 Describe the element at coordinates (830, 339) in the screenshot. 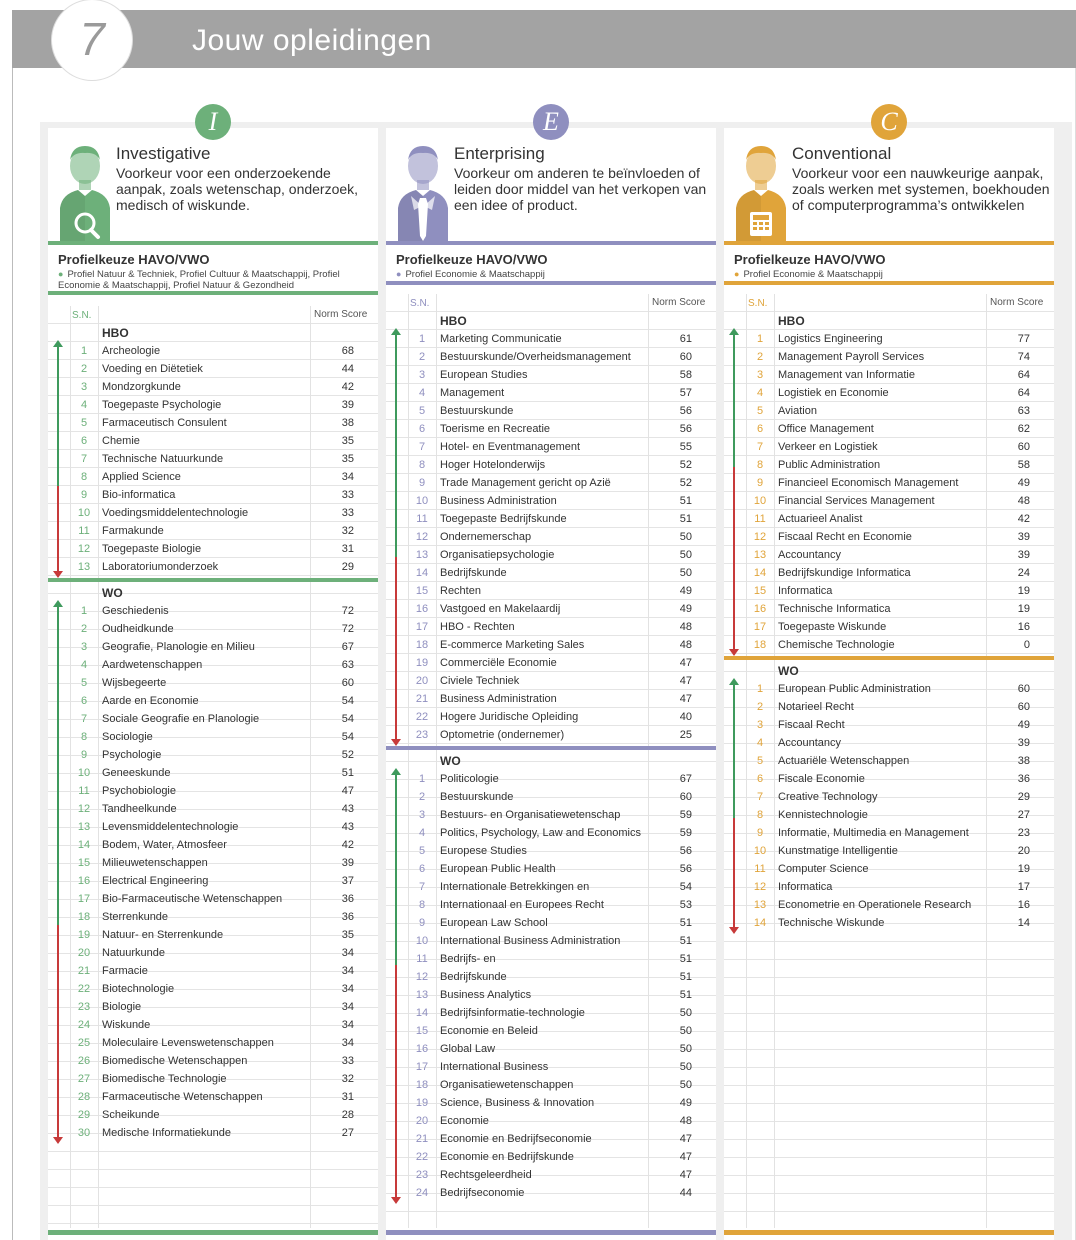

I see `program-name: Logistics Engineering` at that location.